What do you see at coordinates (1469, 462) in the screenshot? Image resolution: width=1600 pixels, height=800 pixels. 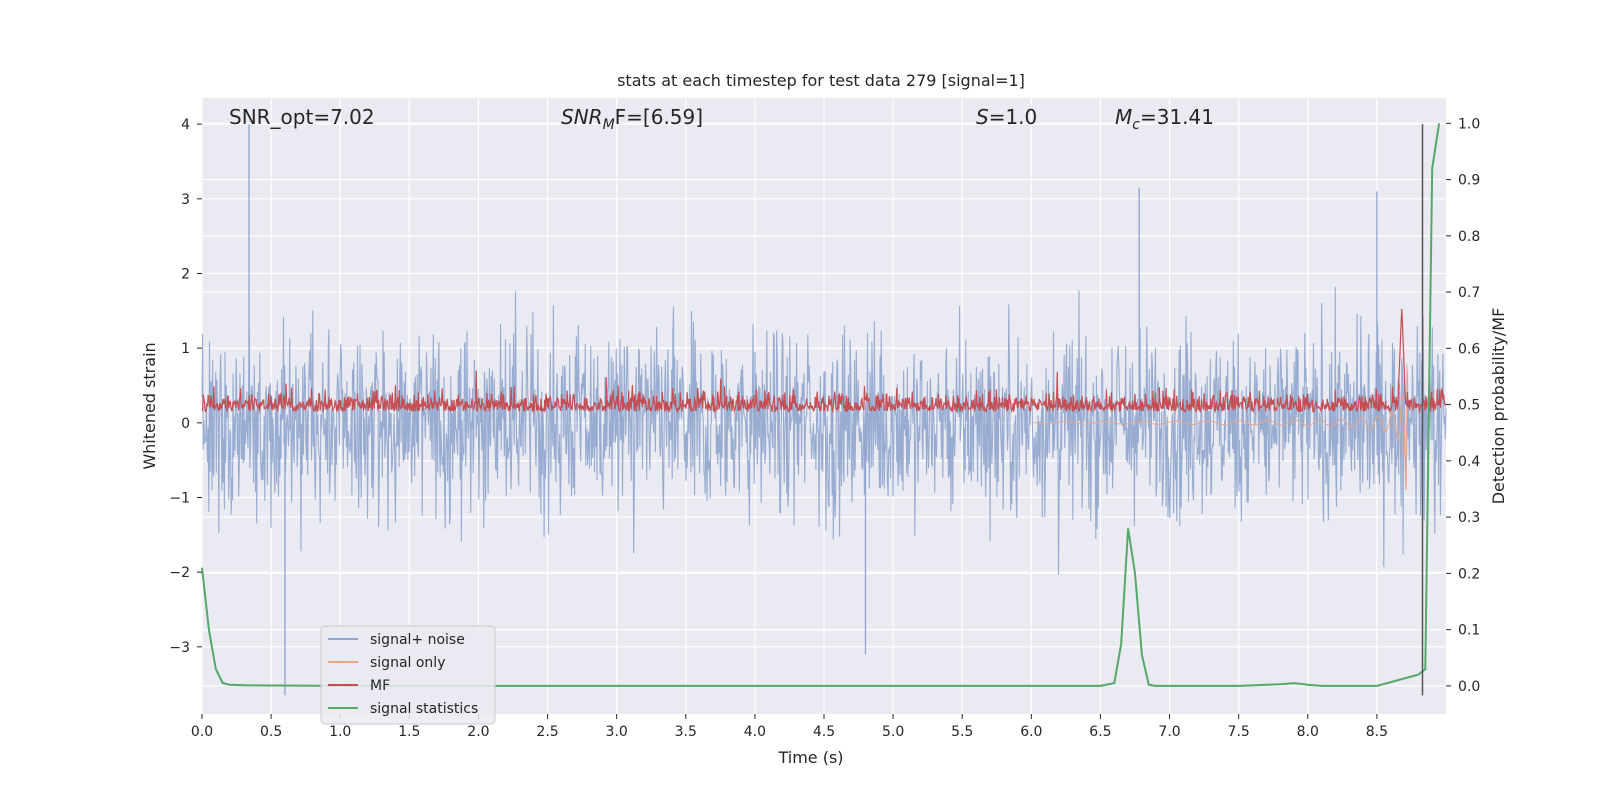 I see `y2-tick-label: 0.4` at bounding box center [1469, 462].